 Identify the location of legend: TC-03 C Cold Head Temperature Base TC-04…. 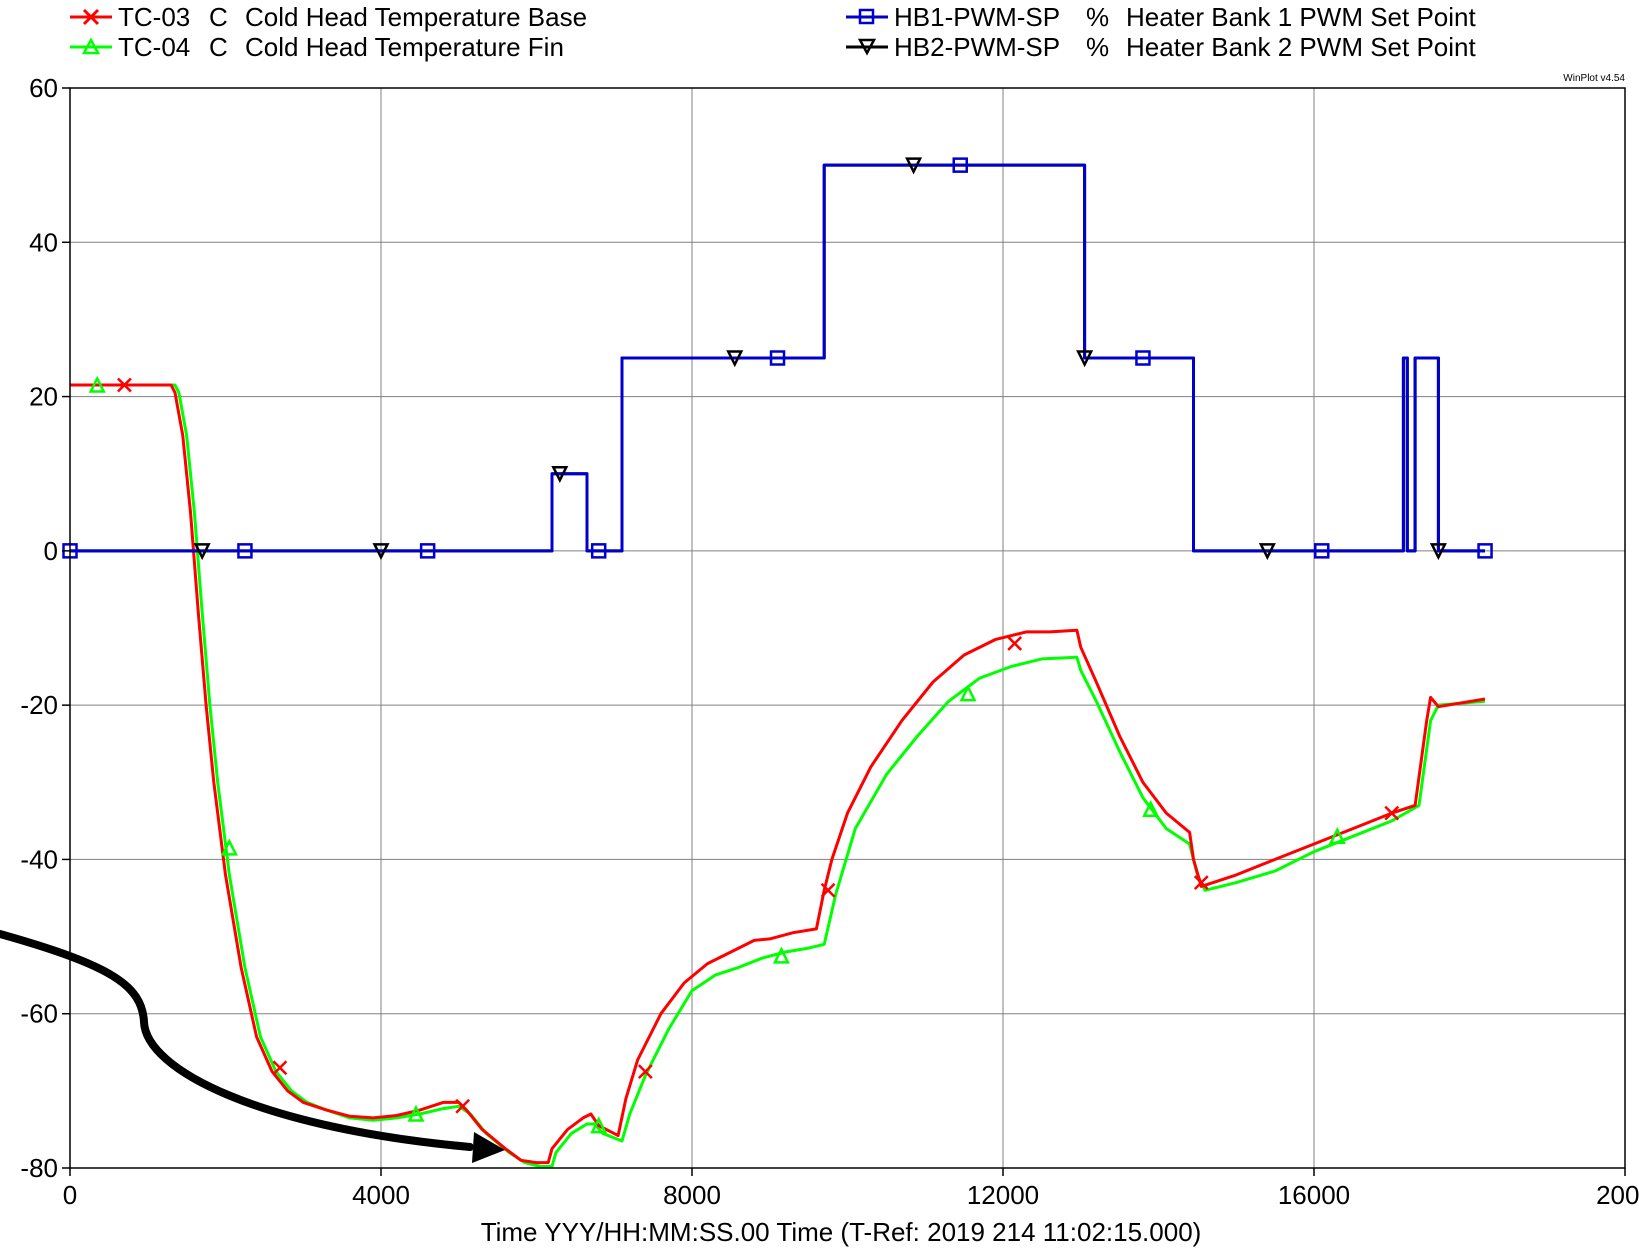
(773, 32).